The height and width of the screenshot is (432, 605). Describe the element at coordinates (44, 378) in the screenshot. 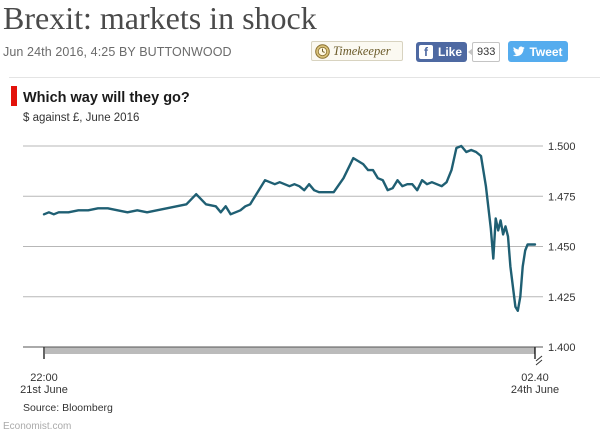

I see `x-tick-label-start-time: 22:00` at that location.